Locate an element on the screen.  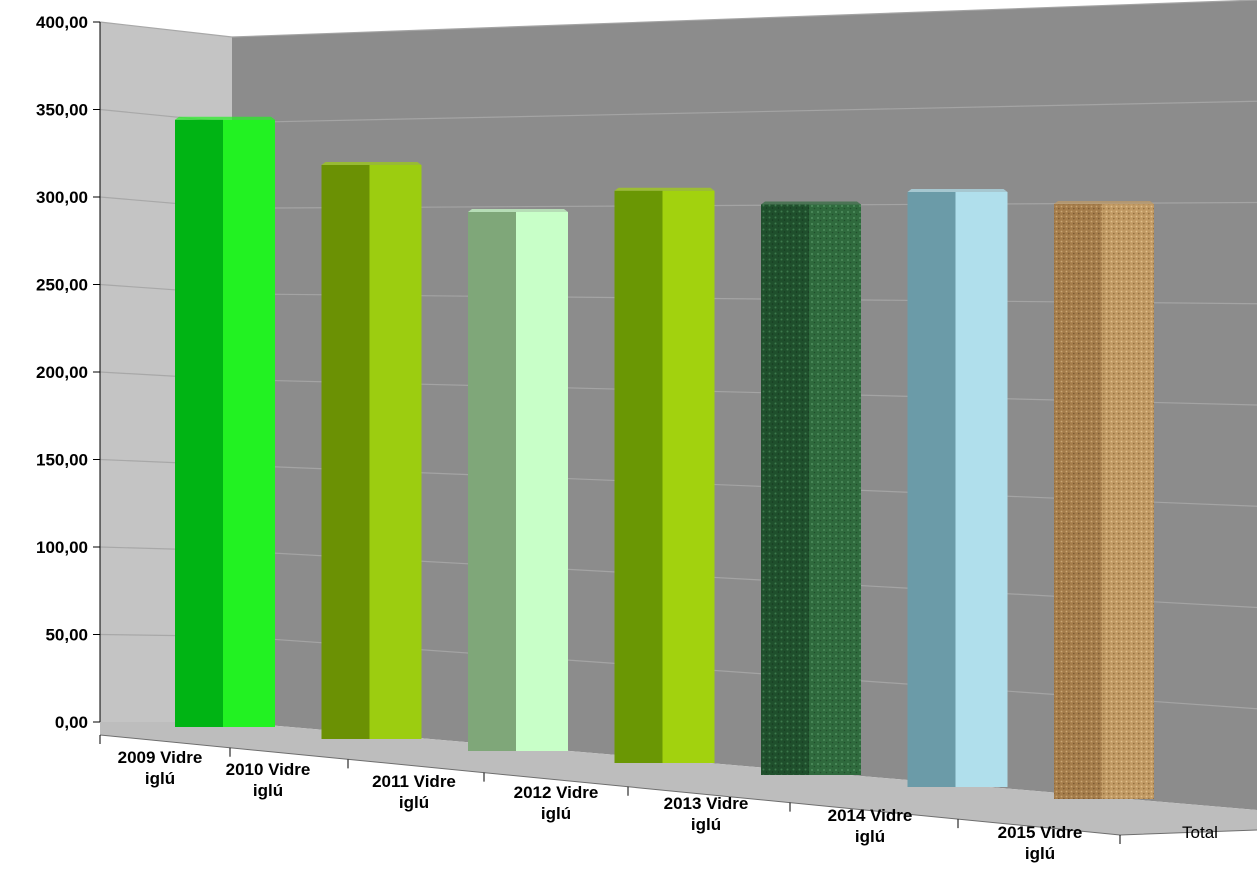
y-tick-label: 100,00 is located at coordinates (62, 547).